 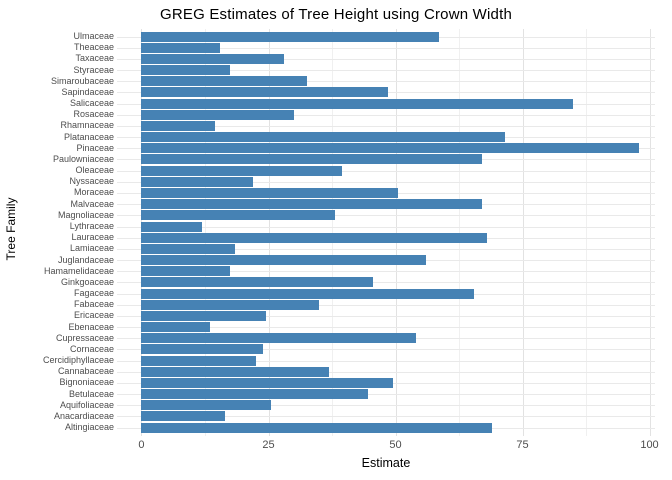 I want to click on category-label: Malvaceae, so click(x=92, y=203).